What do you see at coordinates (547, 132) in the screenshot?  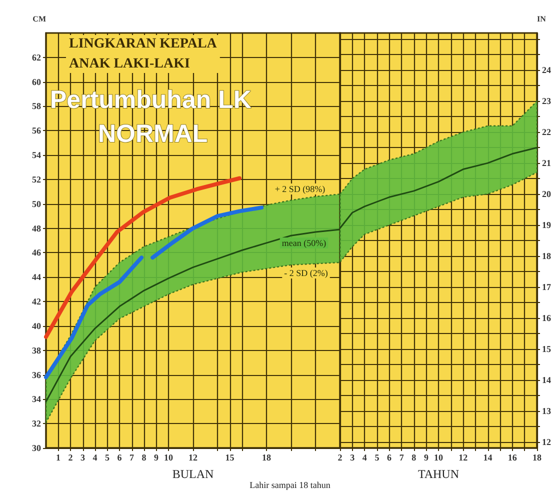 I see `y-tick-label: 22` at bounding box center [547, 132].